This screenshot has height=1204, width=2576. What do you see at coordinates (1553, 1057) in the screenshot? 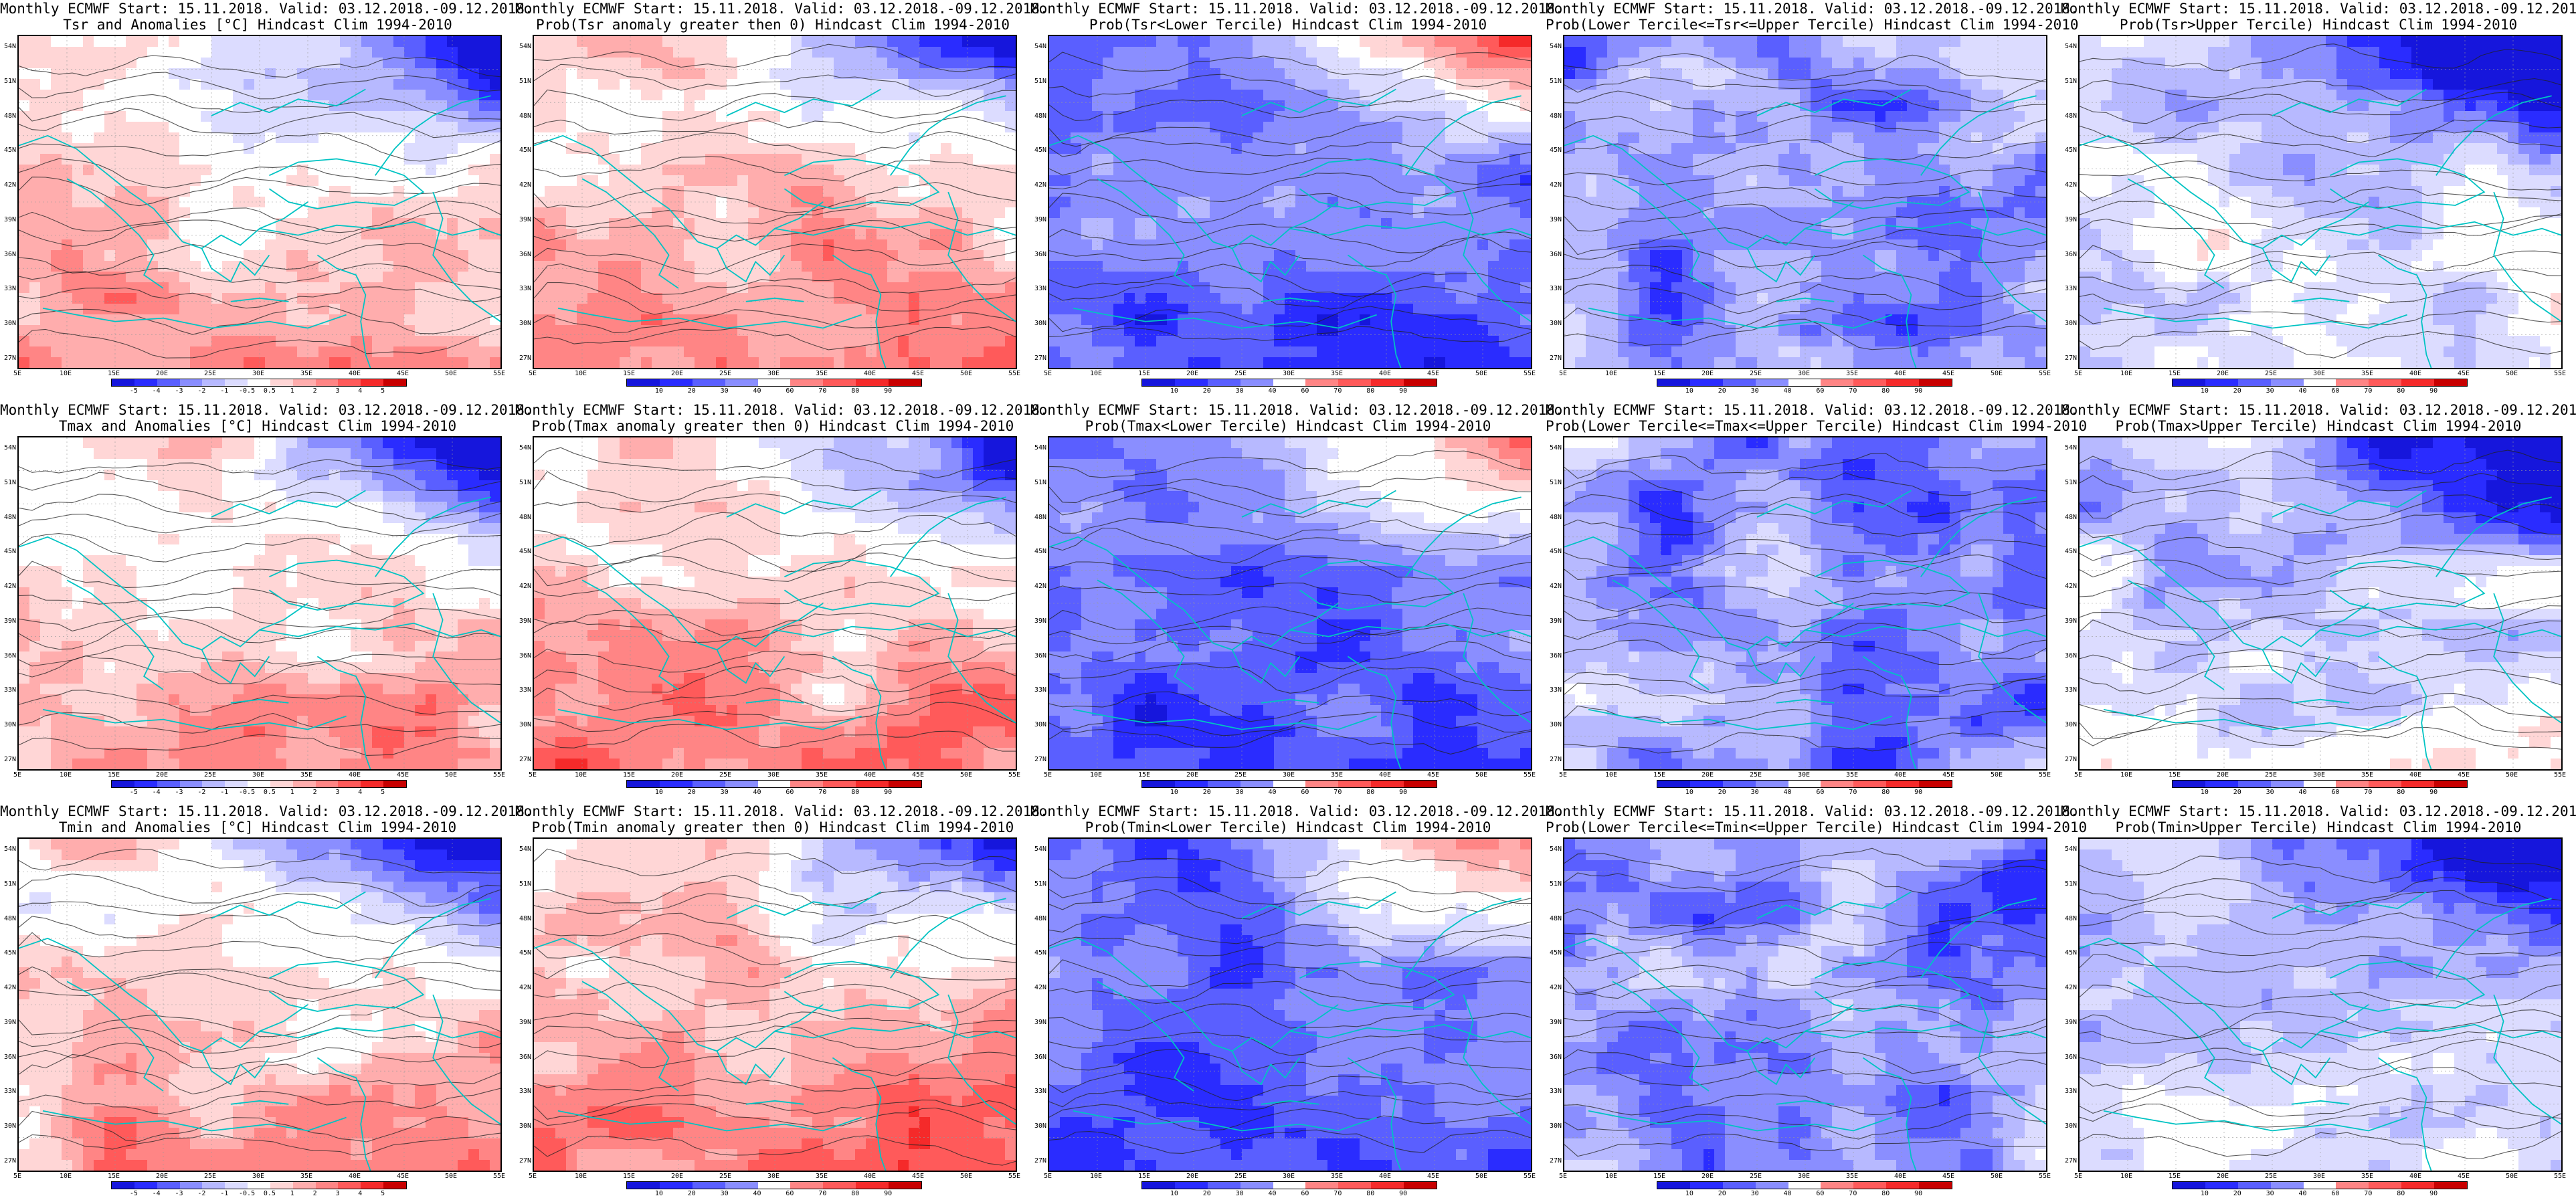
I see `latitude-label: 36N` at bounding box center [1553, 1057].